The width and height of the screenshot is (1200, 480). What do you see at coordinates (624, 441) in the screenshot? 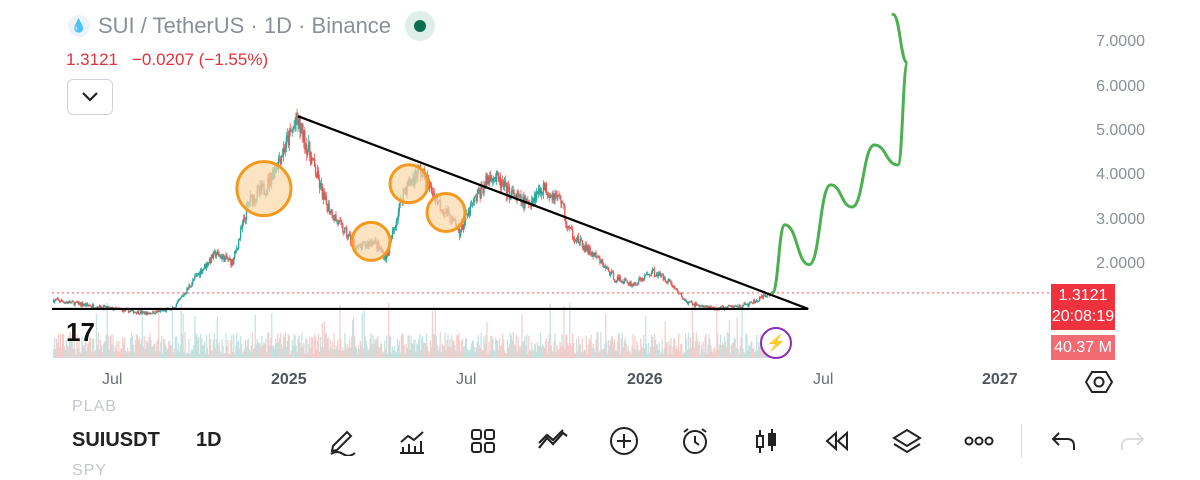
I see `add-button` at bounding box center [624, 441].